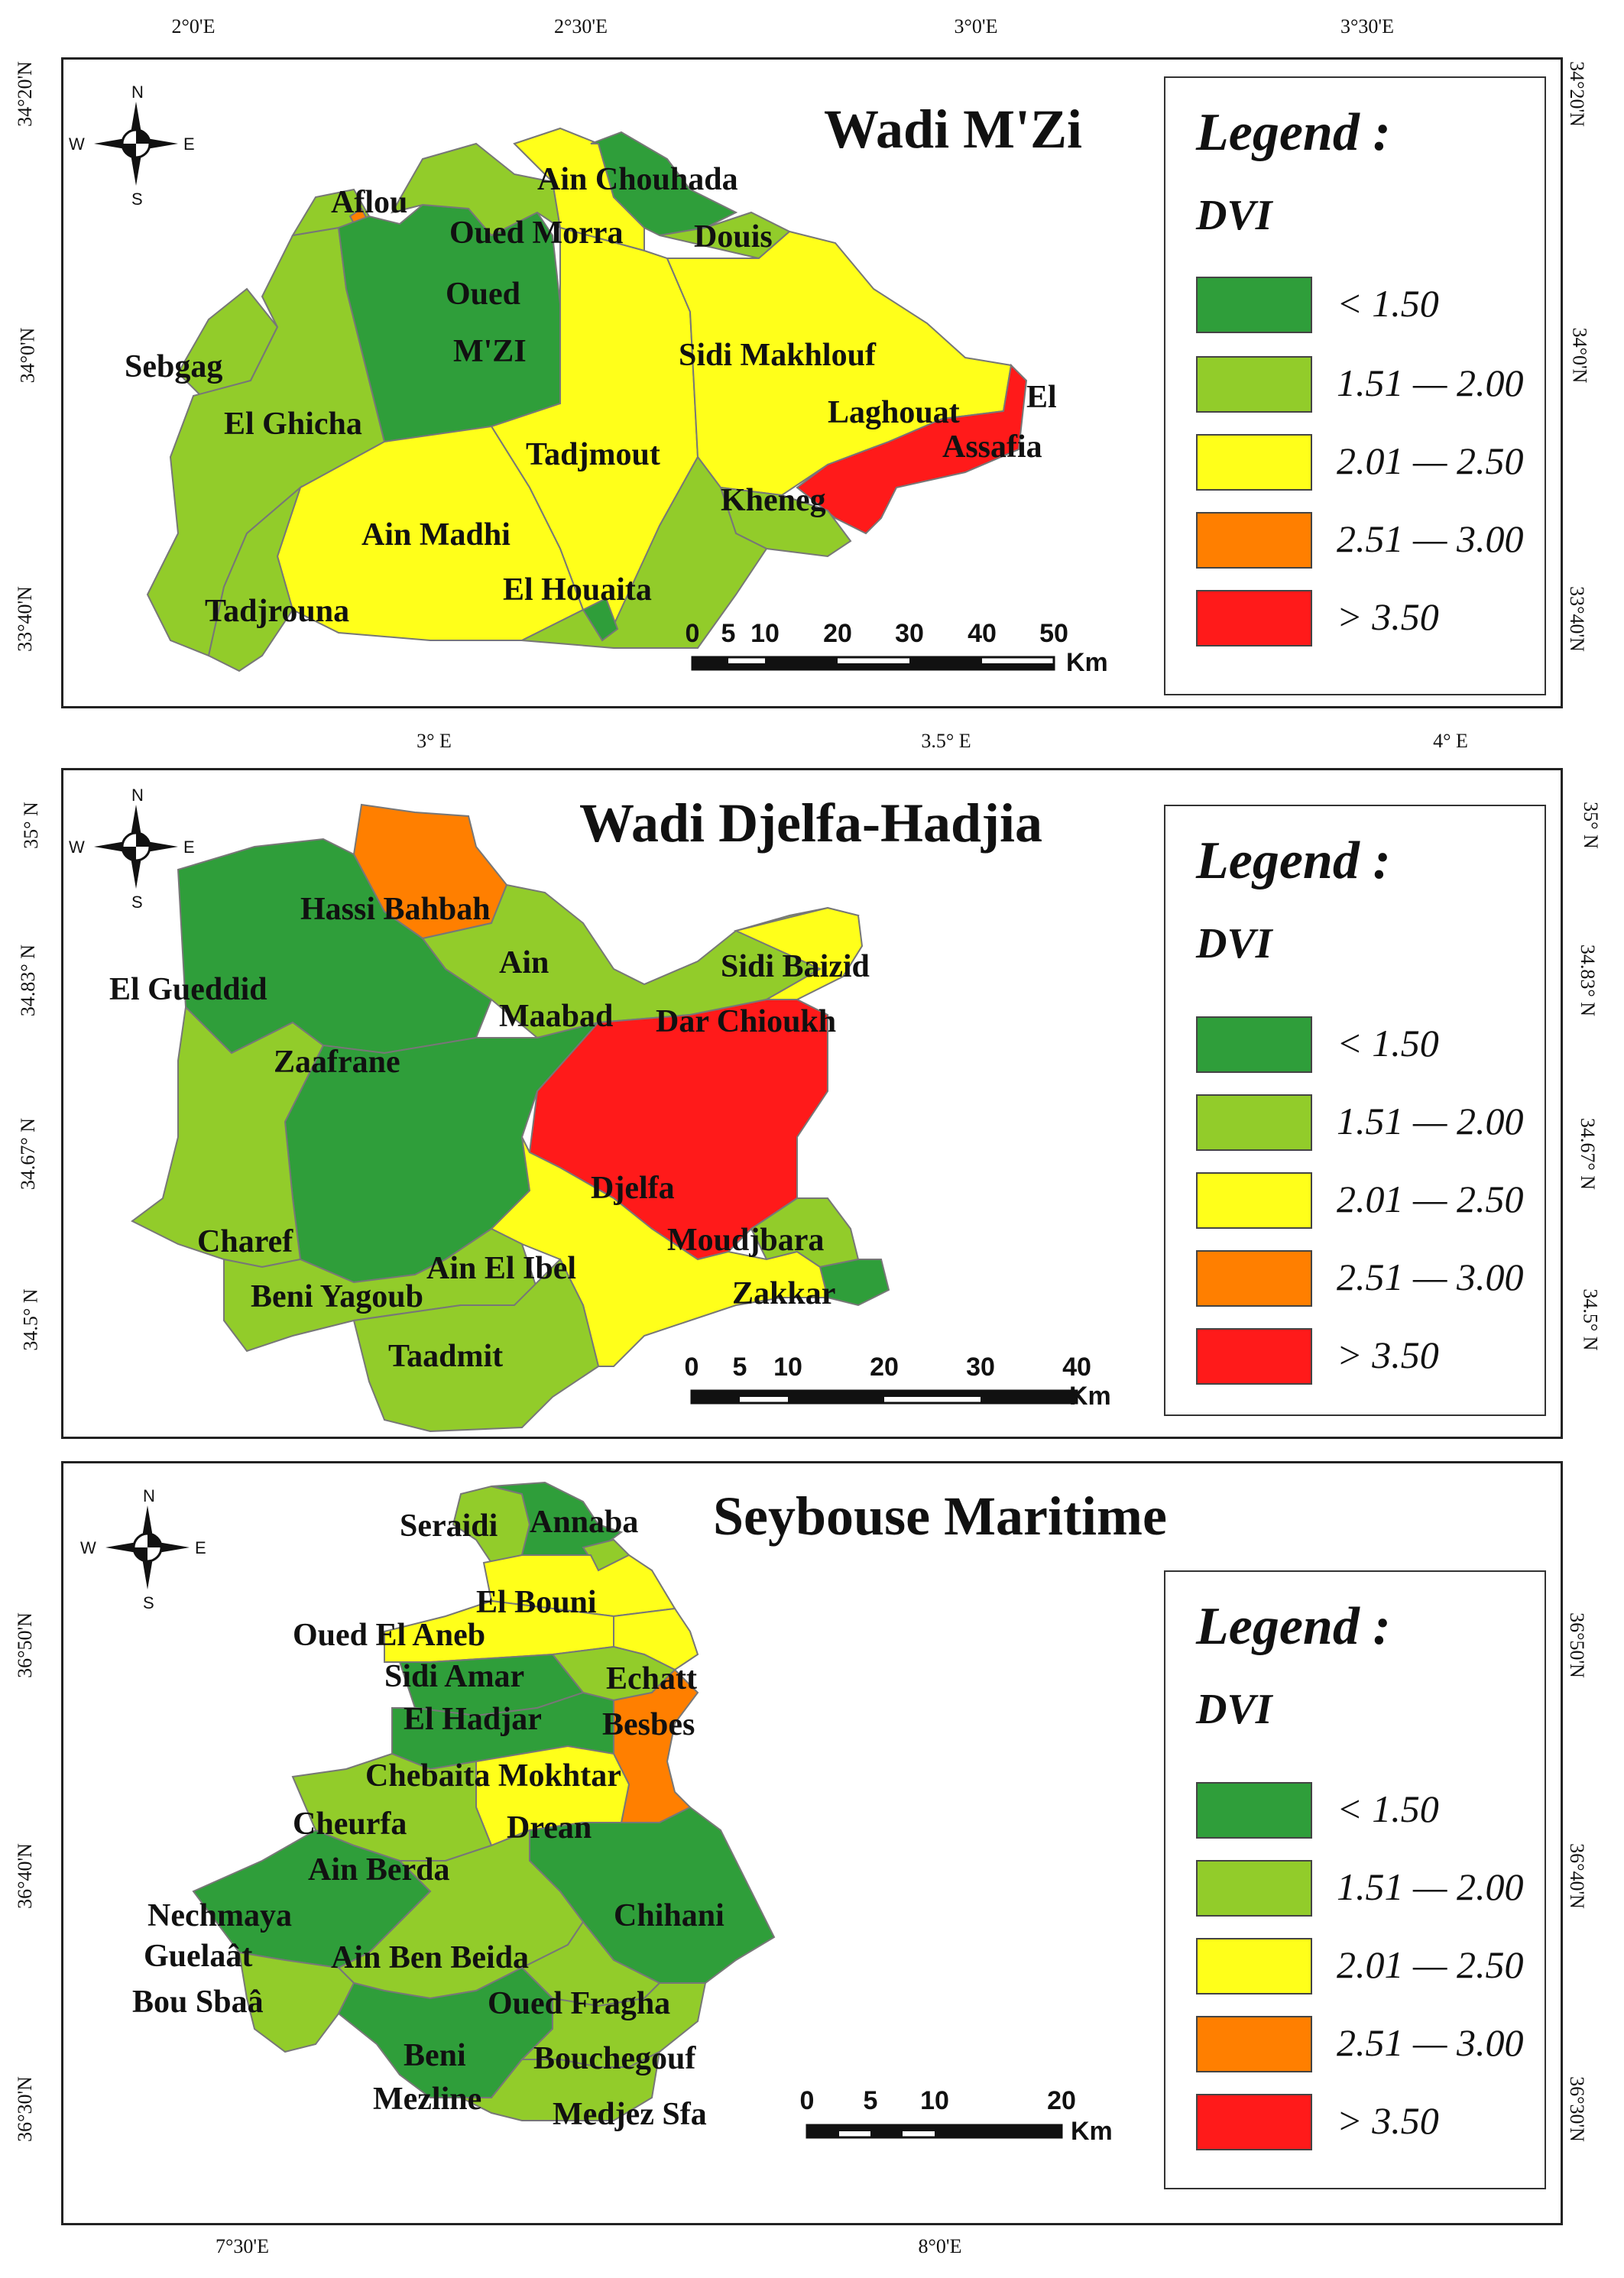  Describe the element at coordinates (434, 741) in the screenshot. I see `lon-tick: 3° E` at that location.